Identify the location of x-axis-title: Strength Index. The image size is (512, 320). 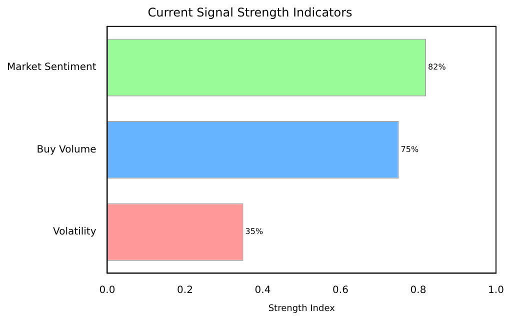
(302, 309).